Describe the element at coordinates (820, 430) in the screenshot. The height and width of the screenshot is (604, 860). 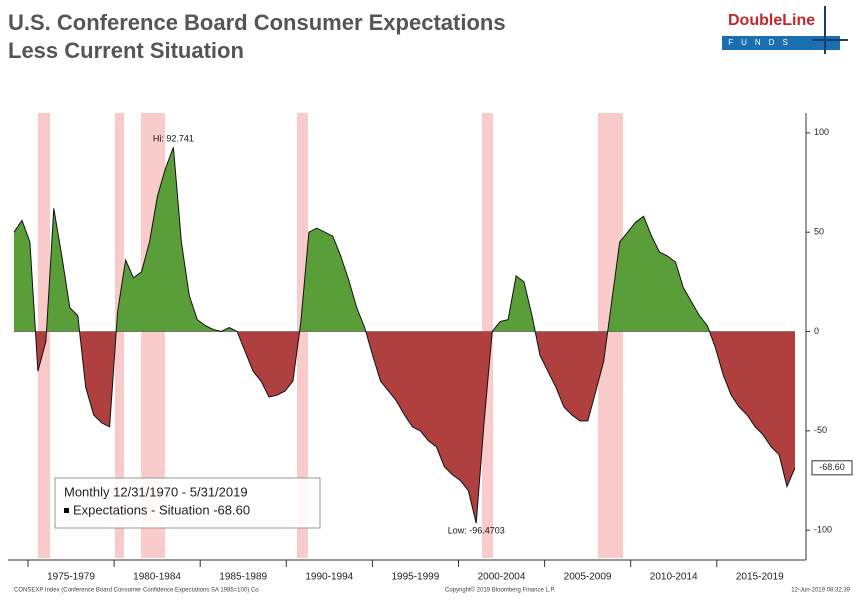
I see `y-tick-label: -50` at that location.